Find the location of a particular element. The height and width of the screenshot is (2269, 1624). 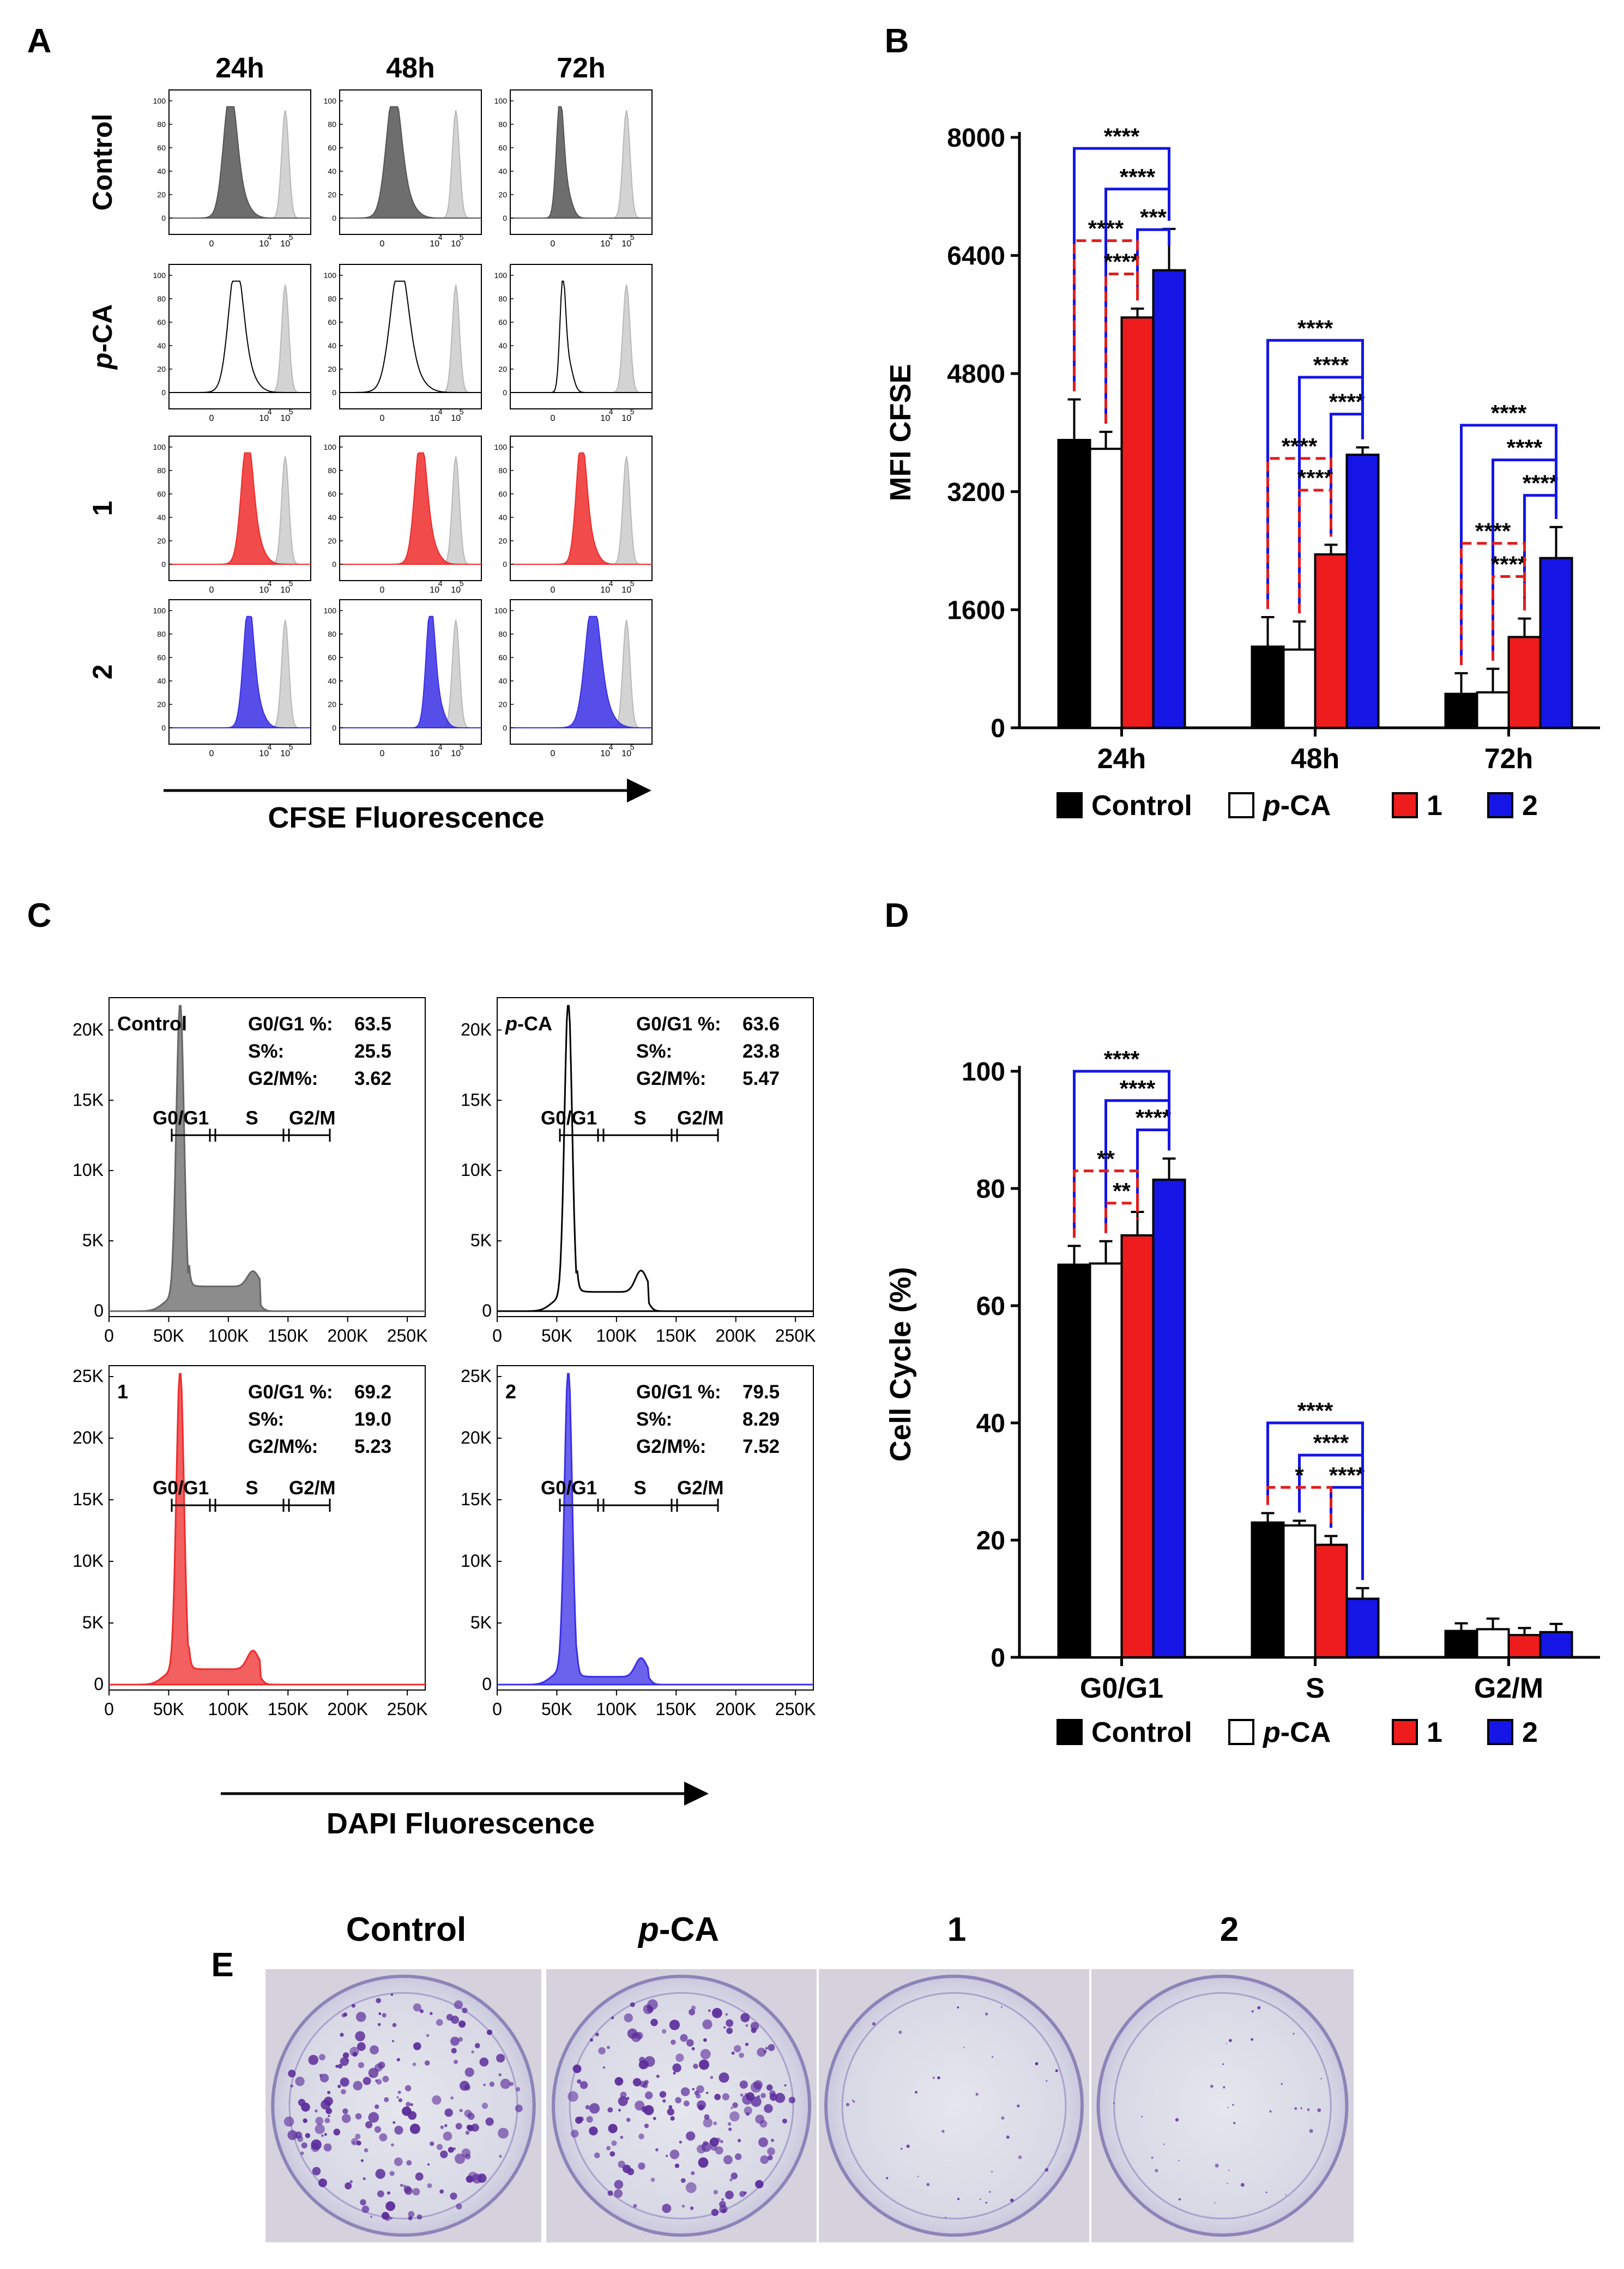

cycle-stat-name: G2/M%: is located at coordinates (283, 1446).